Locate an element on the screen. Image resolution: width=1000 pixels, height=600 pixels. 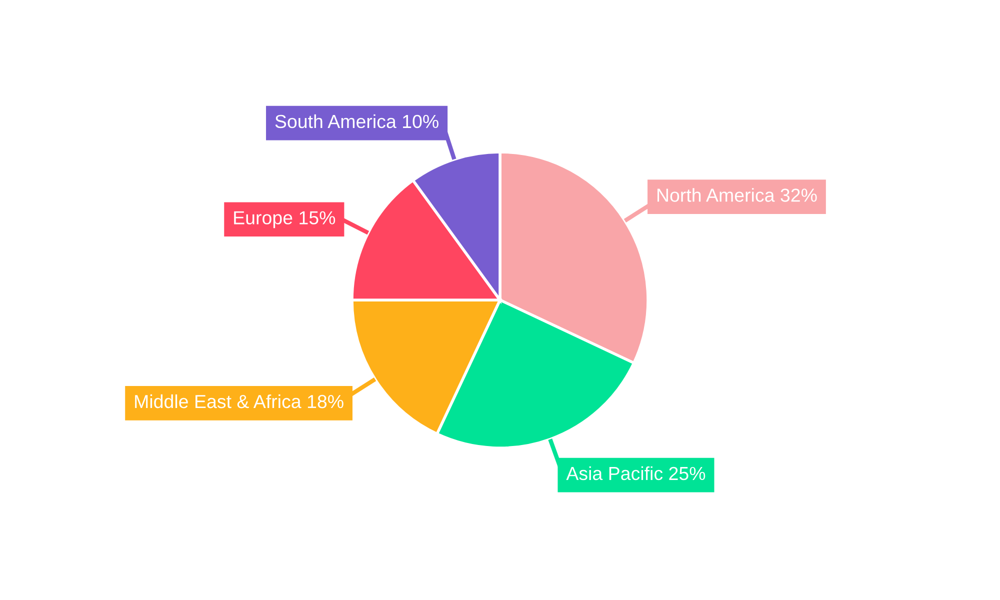
slice-label: North America 32% is located at coordinates (737, 195).